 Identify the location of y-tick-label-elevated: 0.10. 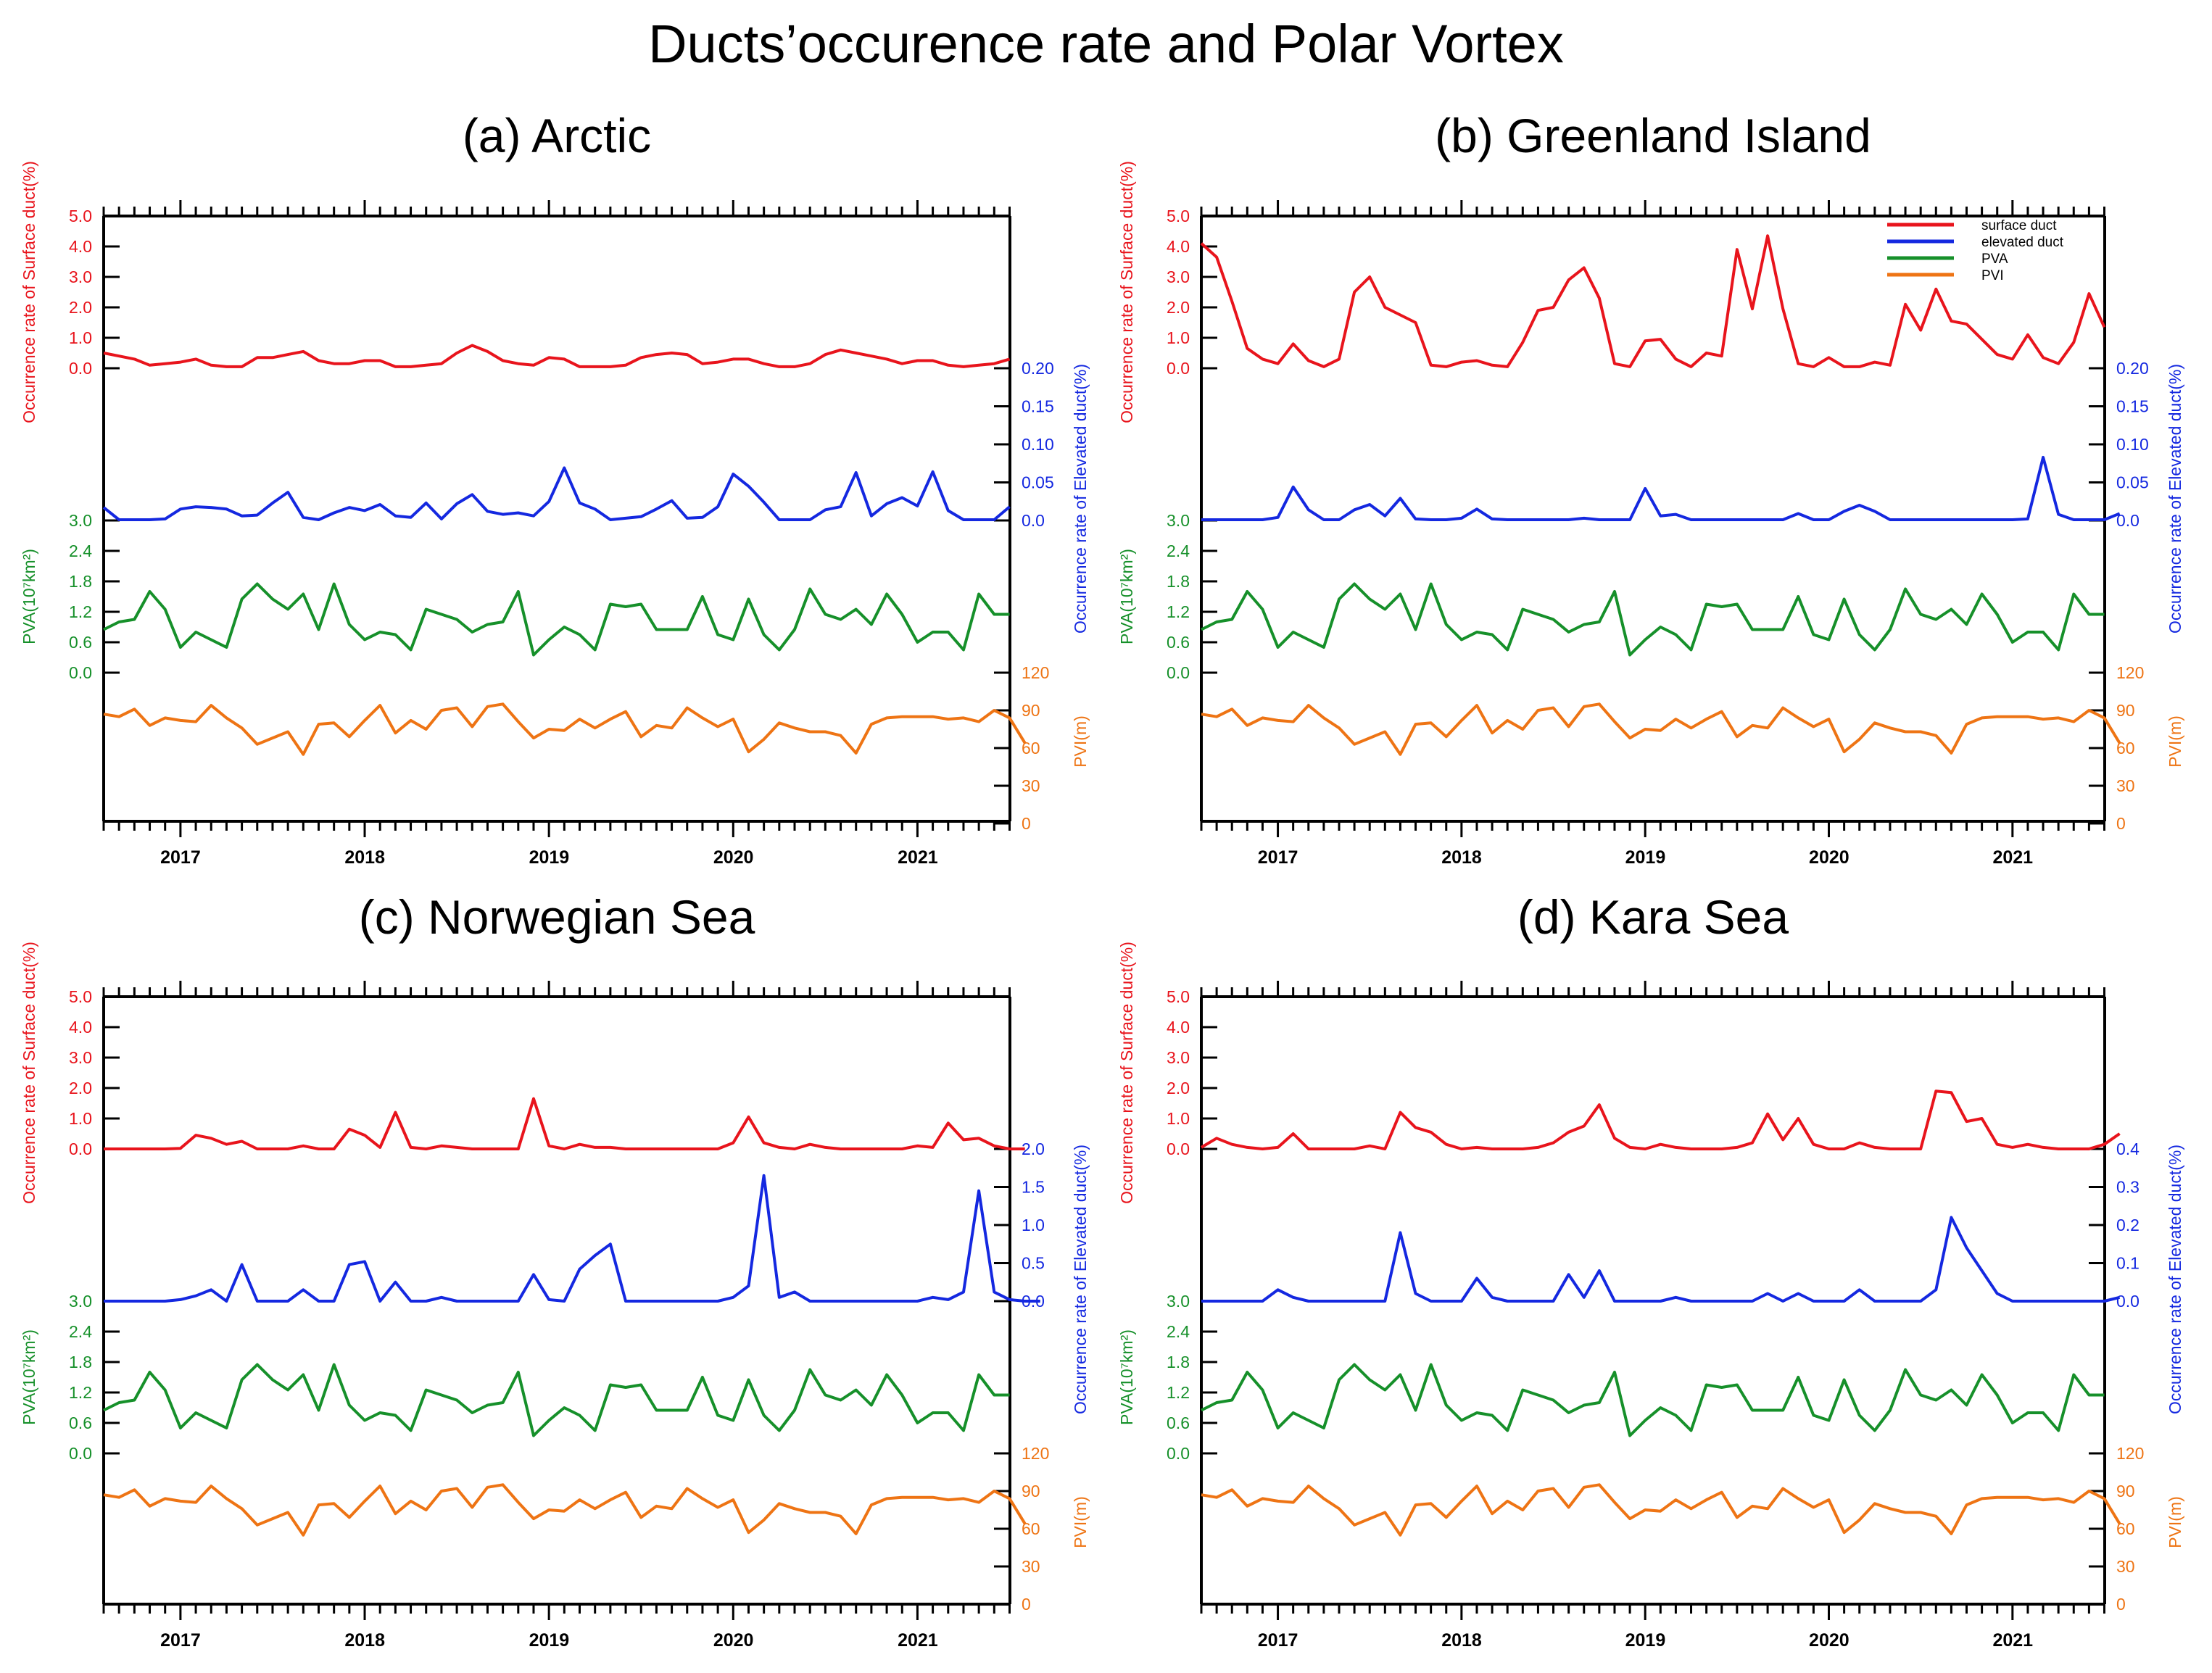
(2132, 444).